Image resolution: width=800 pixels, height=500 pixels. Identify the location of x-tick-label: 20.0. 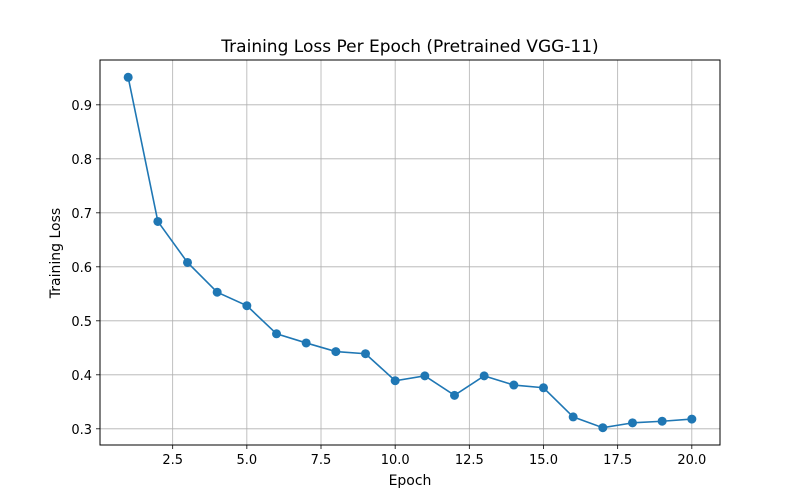
(691, 460).